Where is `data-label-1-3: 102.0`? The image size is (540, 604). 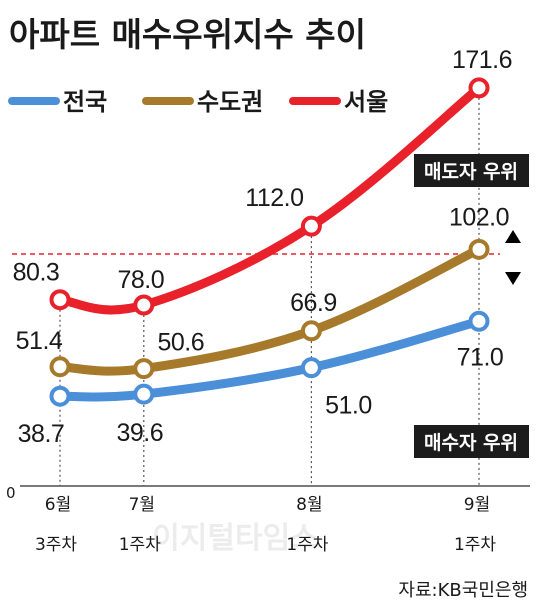
data-label-1-3: 102.0 is located at coordinates (479, 217).